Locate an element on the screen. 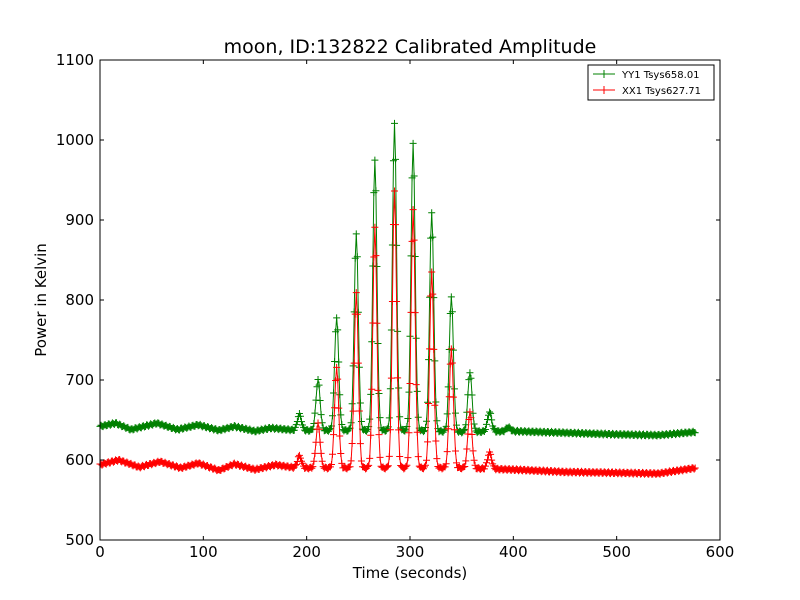 Image resolution: width=800 pixels, height=600 pixels. legend-label-xx1: XX1 Tsys627.71 is located at coordinates (661, 91).